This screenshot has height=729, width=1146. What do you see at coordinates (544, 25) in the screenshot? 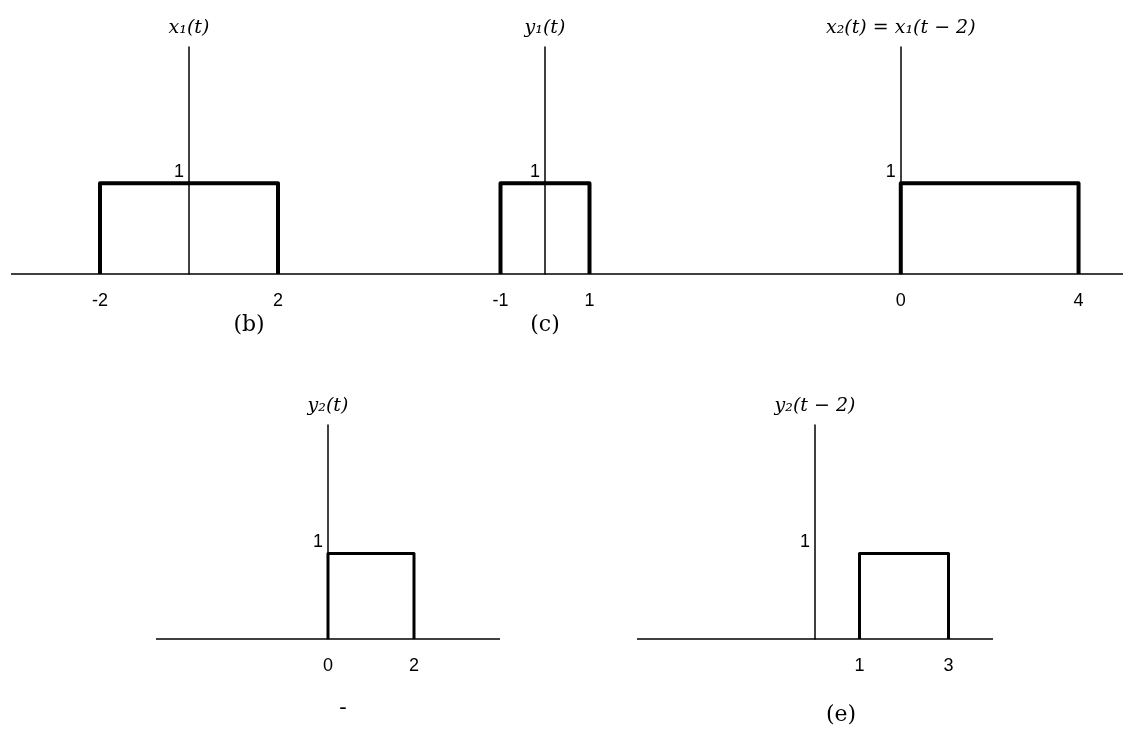
I see `y-axis-title: y₁(t)` at bounding box center [544, 25].